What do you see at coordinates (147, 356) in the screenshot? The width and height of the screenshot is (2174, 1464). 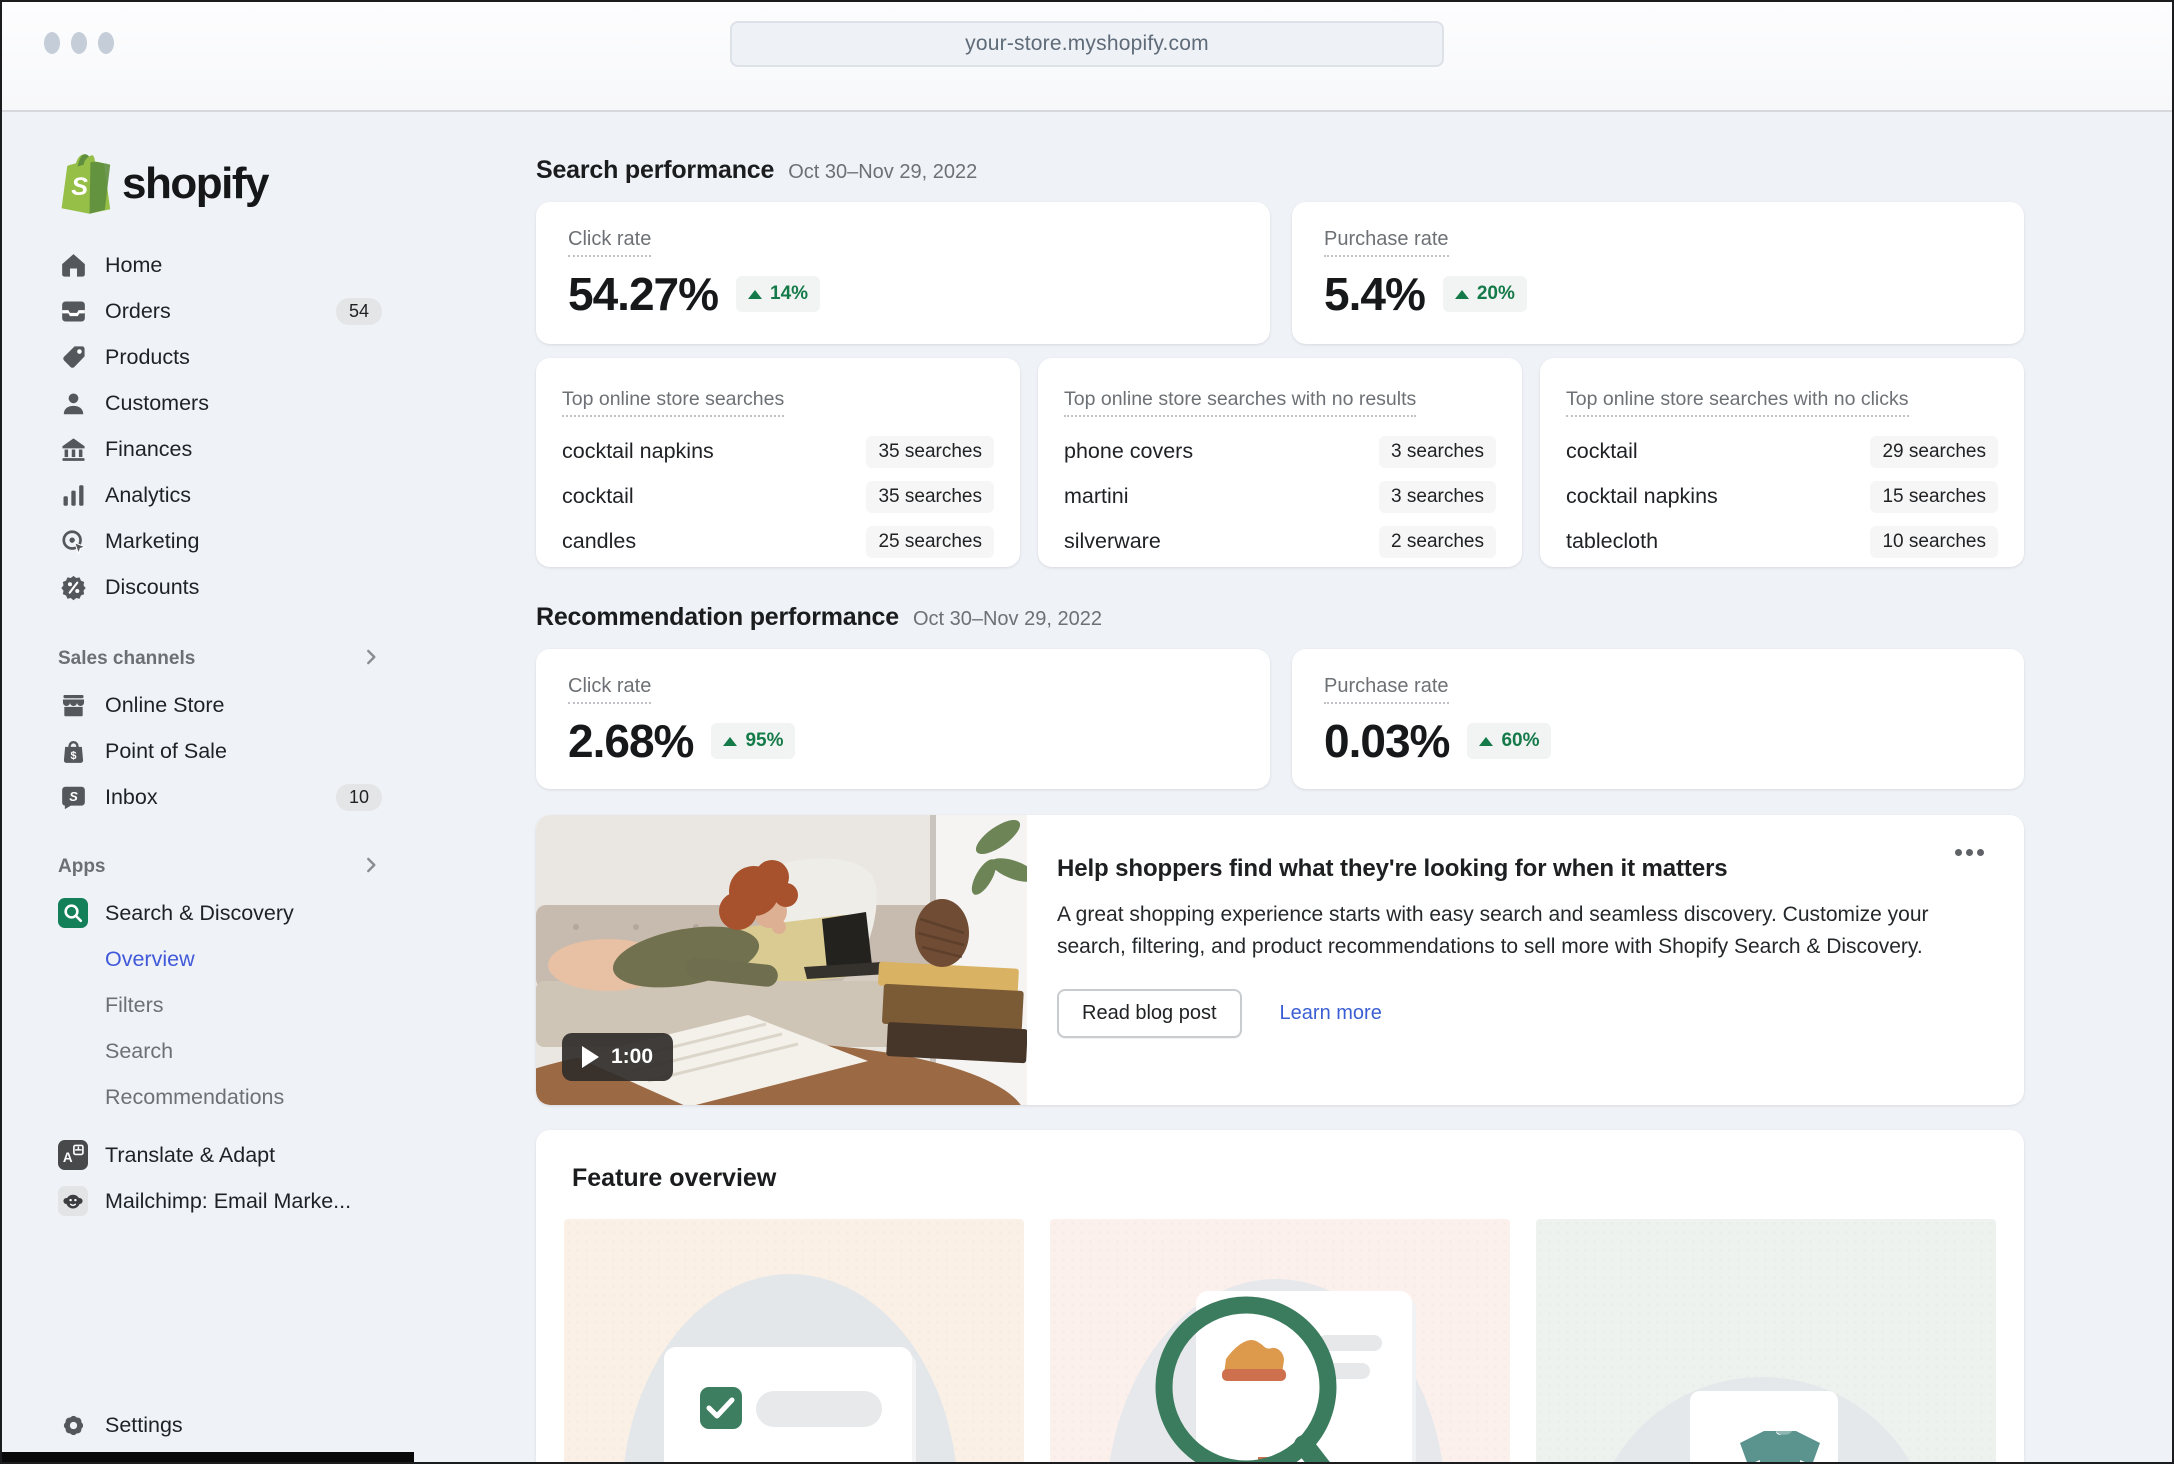 I see `sidebar-item-label: Products` at bounding box center [147, 356].